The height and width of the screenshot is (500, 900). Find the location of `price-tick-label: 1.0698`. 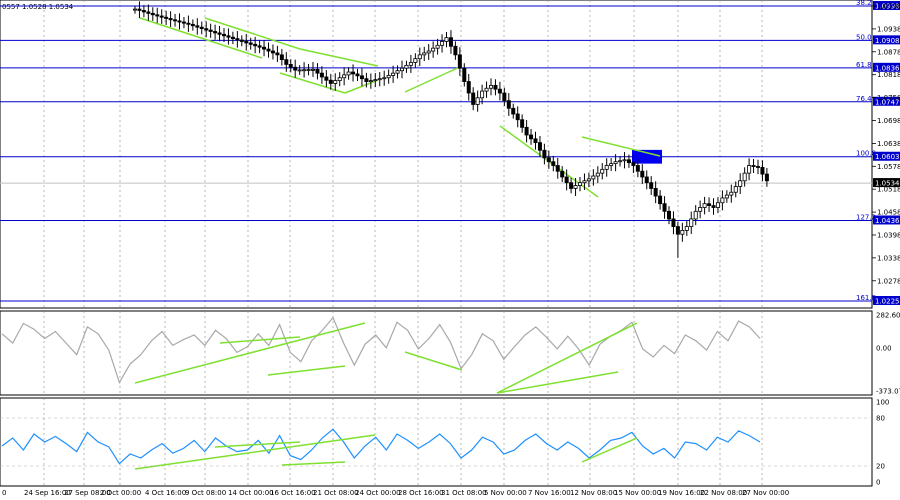

price-tick-label: 1.0698 is located at coordinates (888, 121).